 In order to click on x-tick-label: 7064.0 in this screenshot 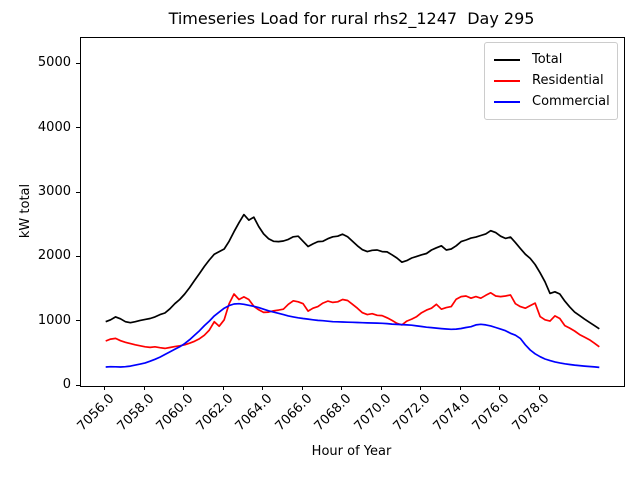, I will do `click(254, 413)`.